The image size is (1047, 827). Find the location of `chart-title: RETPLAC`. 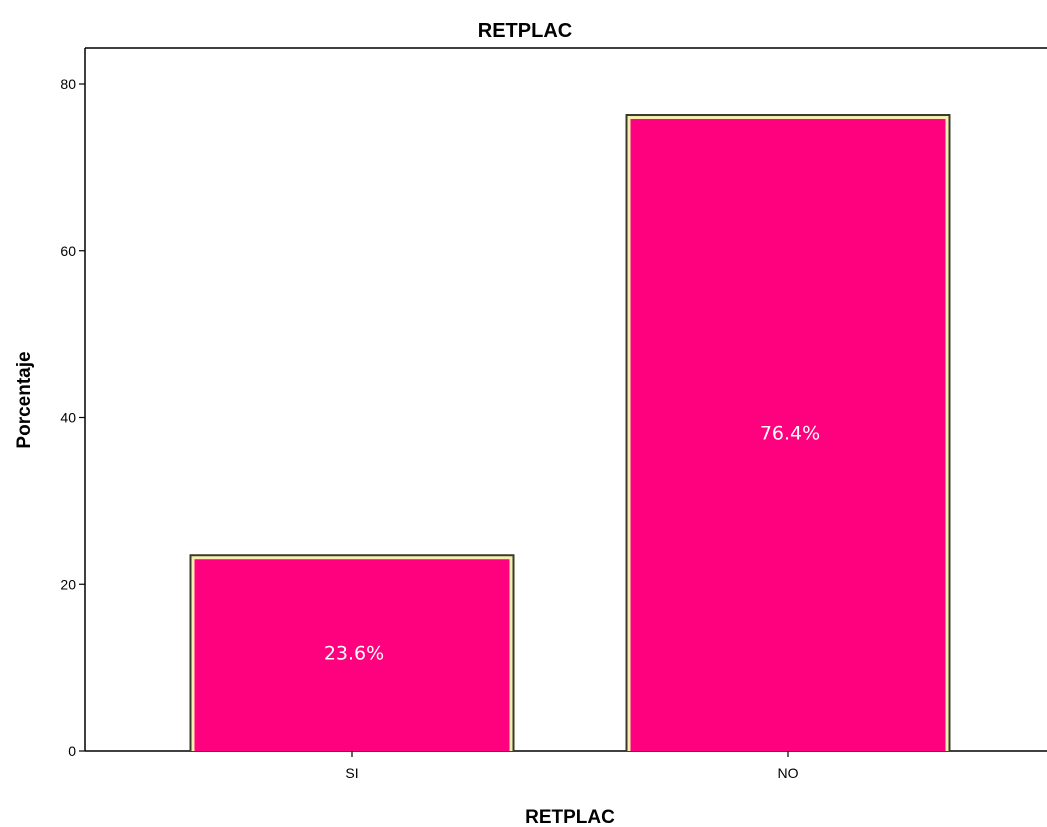

chart-title: RETPLAC is located at coordinates (525, 31).